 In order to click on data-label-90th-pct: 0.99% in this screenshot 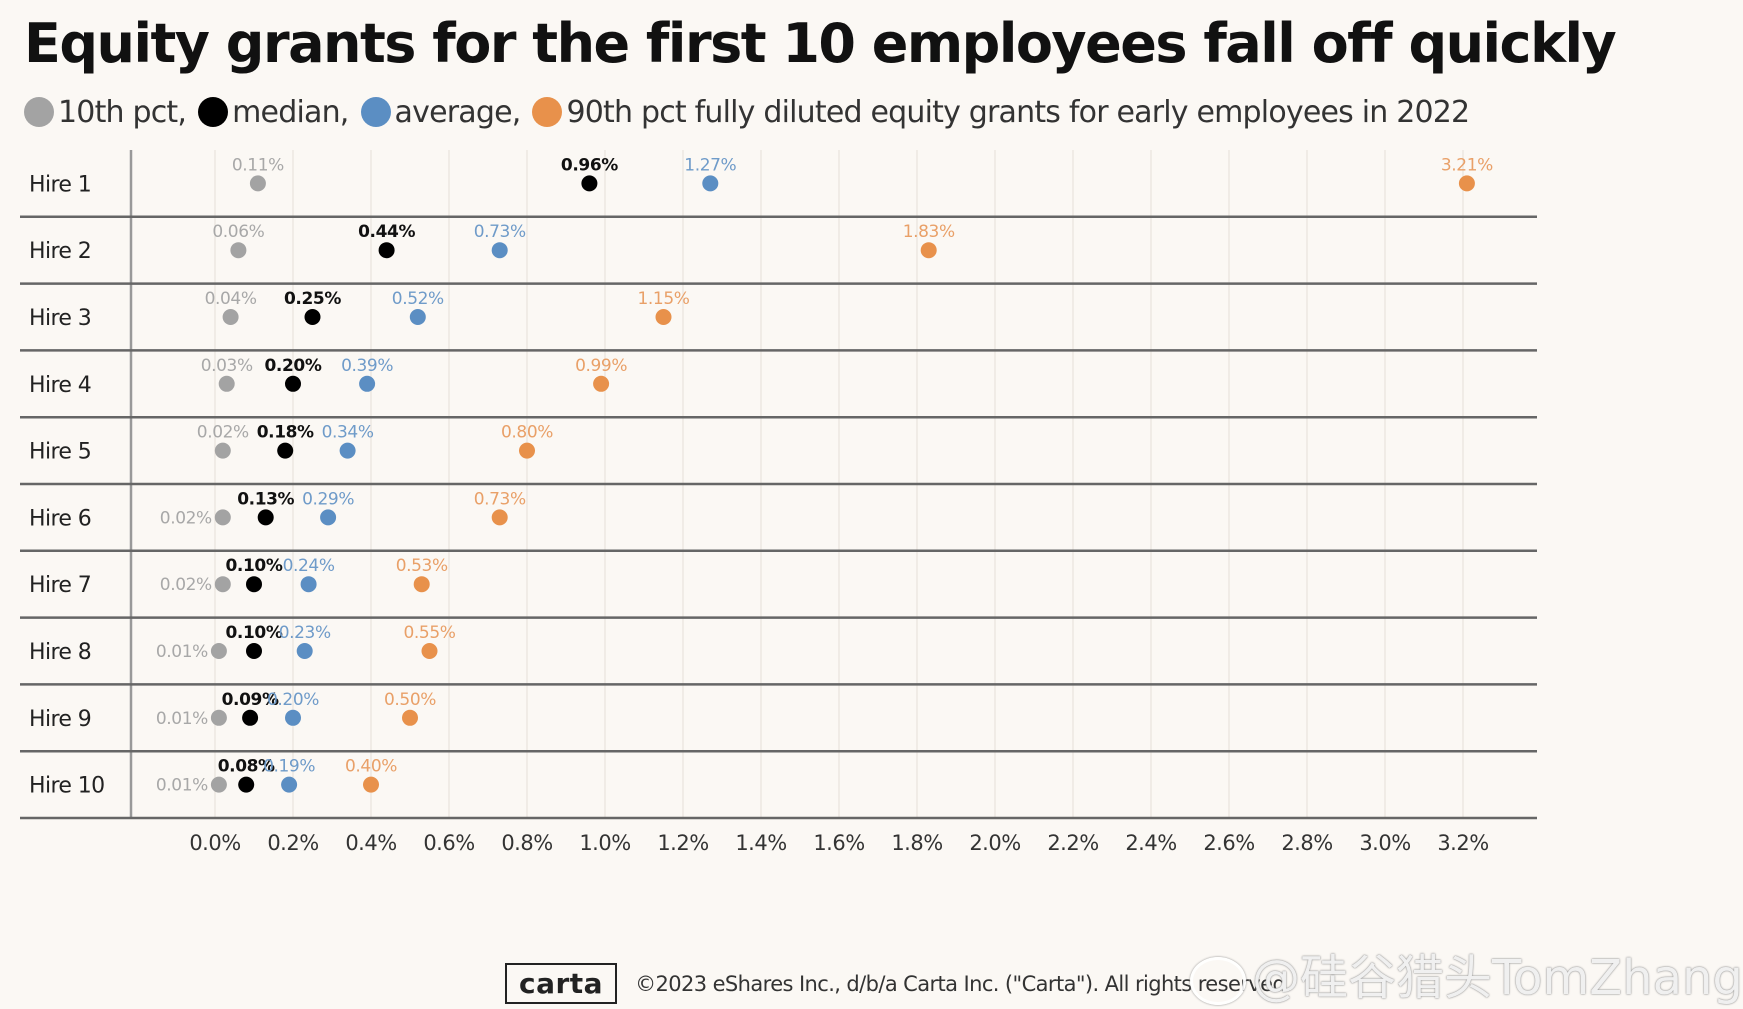, I will do `click(601, 366)`.